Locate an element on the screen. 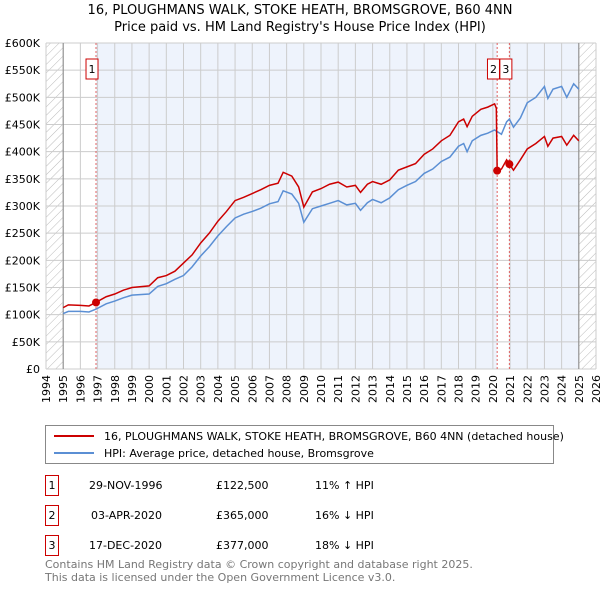 Image resolution: width=600 pixels, height=590 pixels. x-tick-label: 1994 is located at coordinates (46, 389).